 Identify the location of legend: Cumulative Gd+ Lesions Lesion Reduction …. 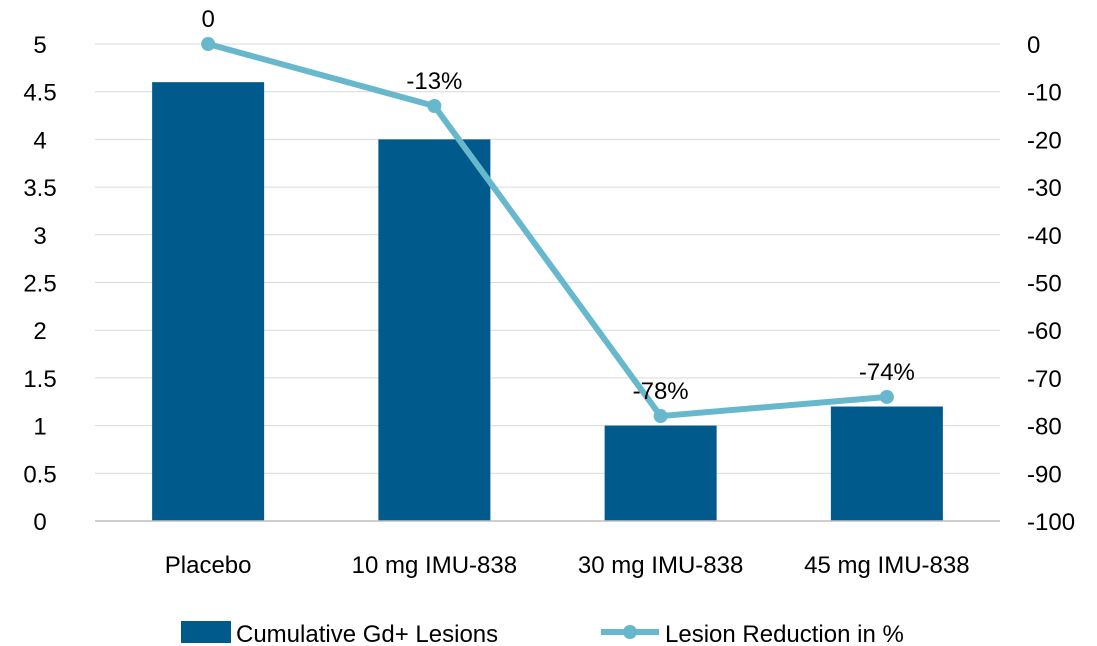
(542, 633).